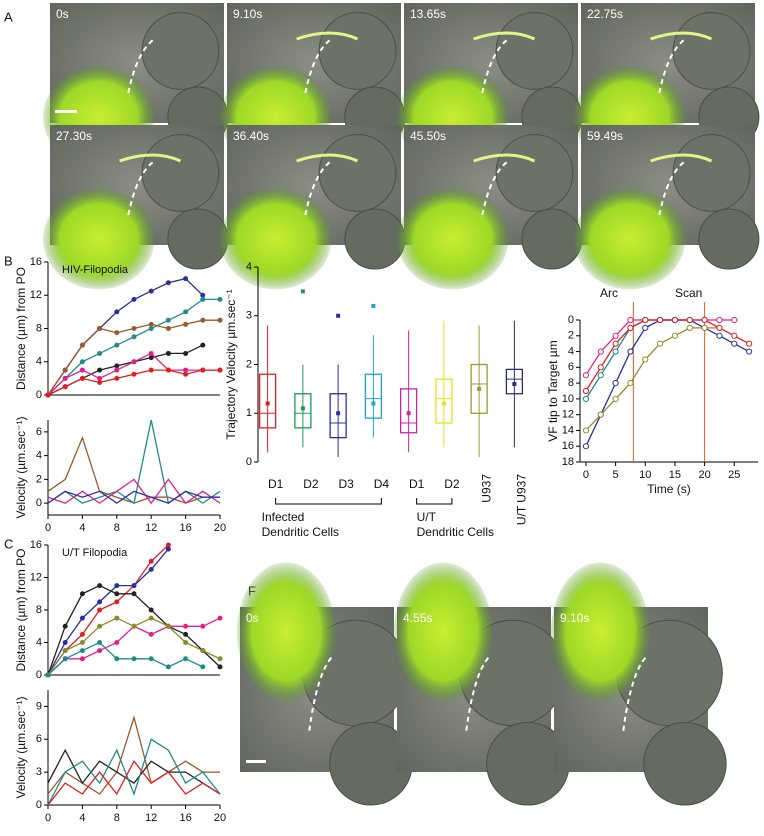 This screenshot has width=764, height=836. What do you see at coordinates (283, 517) in the screenshot?
I see `group-label: Infected` at bounding box center [283, 517].